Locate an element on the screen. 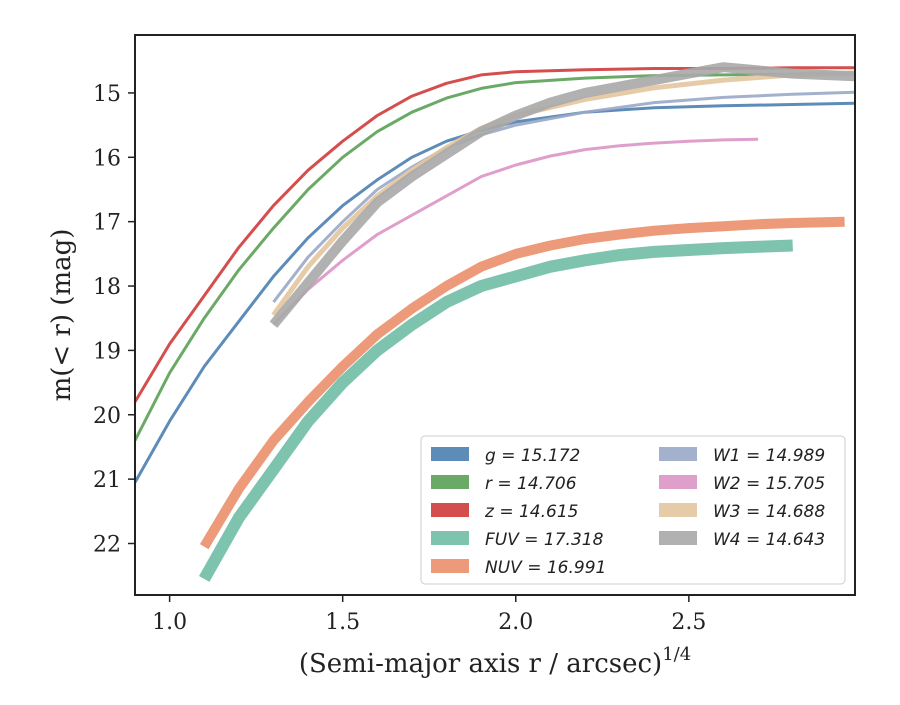  y-axis: 15 16 17 18 19 20 21 22 is located at coordinates (114, 320).